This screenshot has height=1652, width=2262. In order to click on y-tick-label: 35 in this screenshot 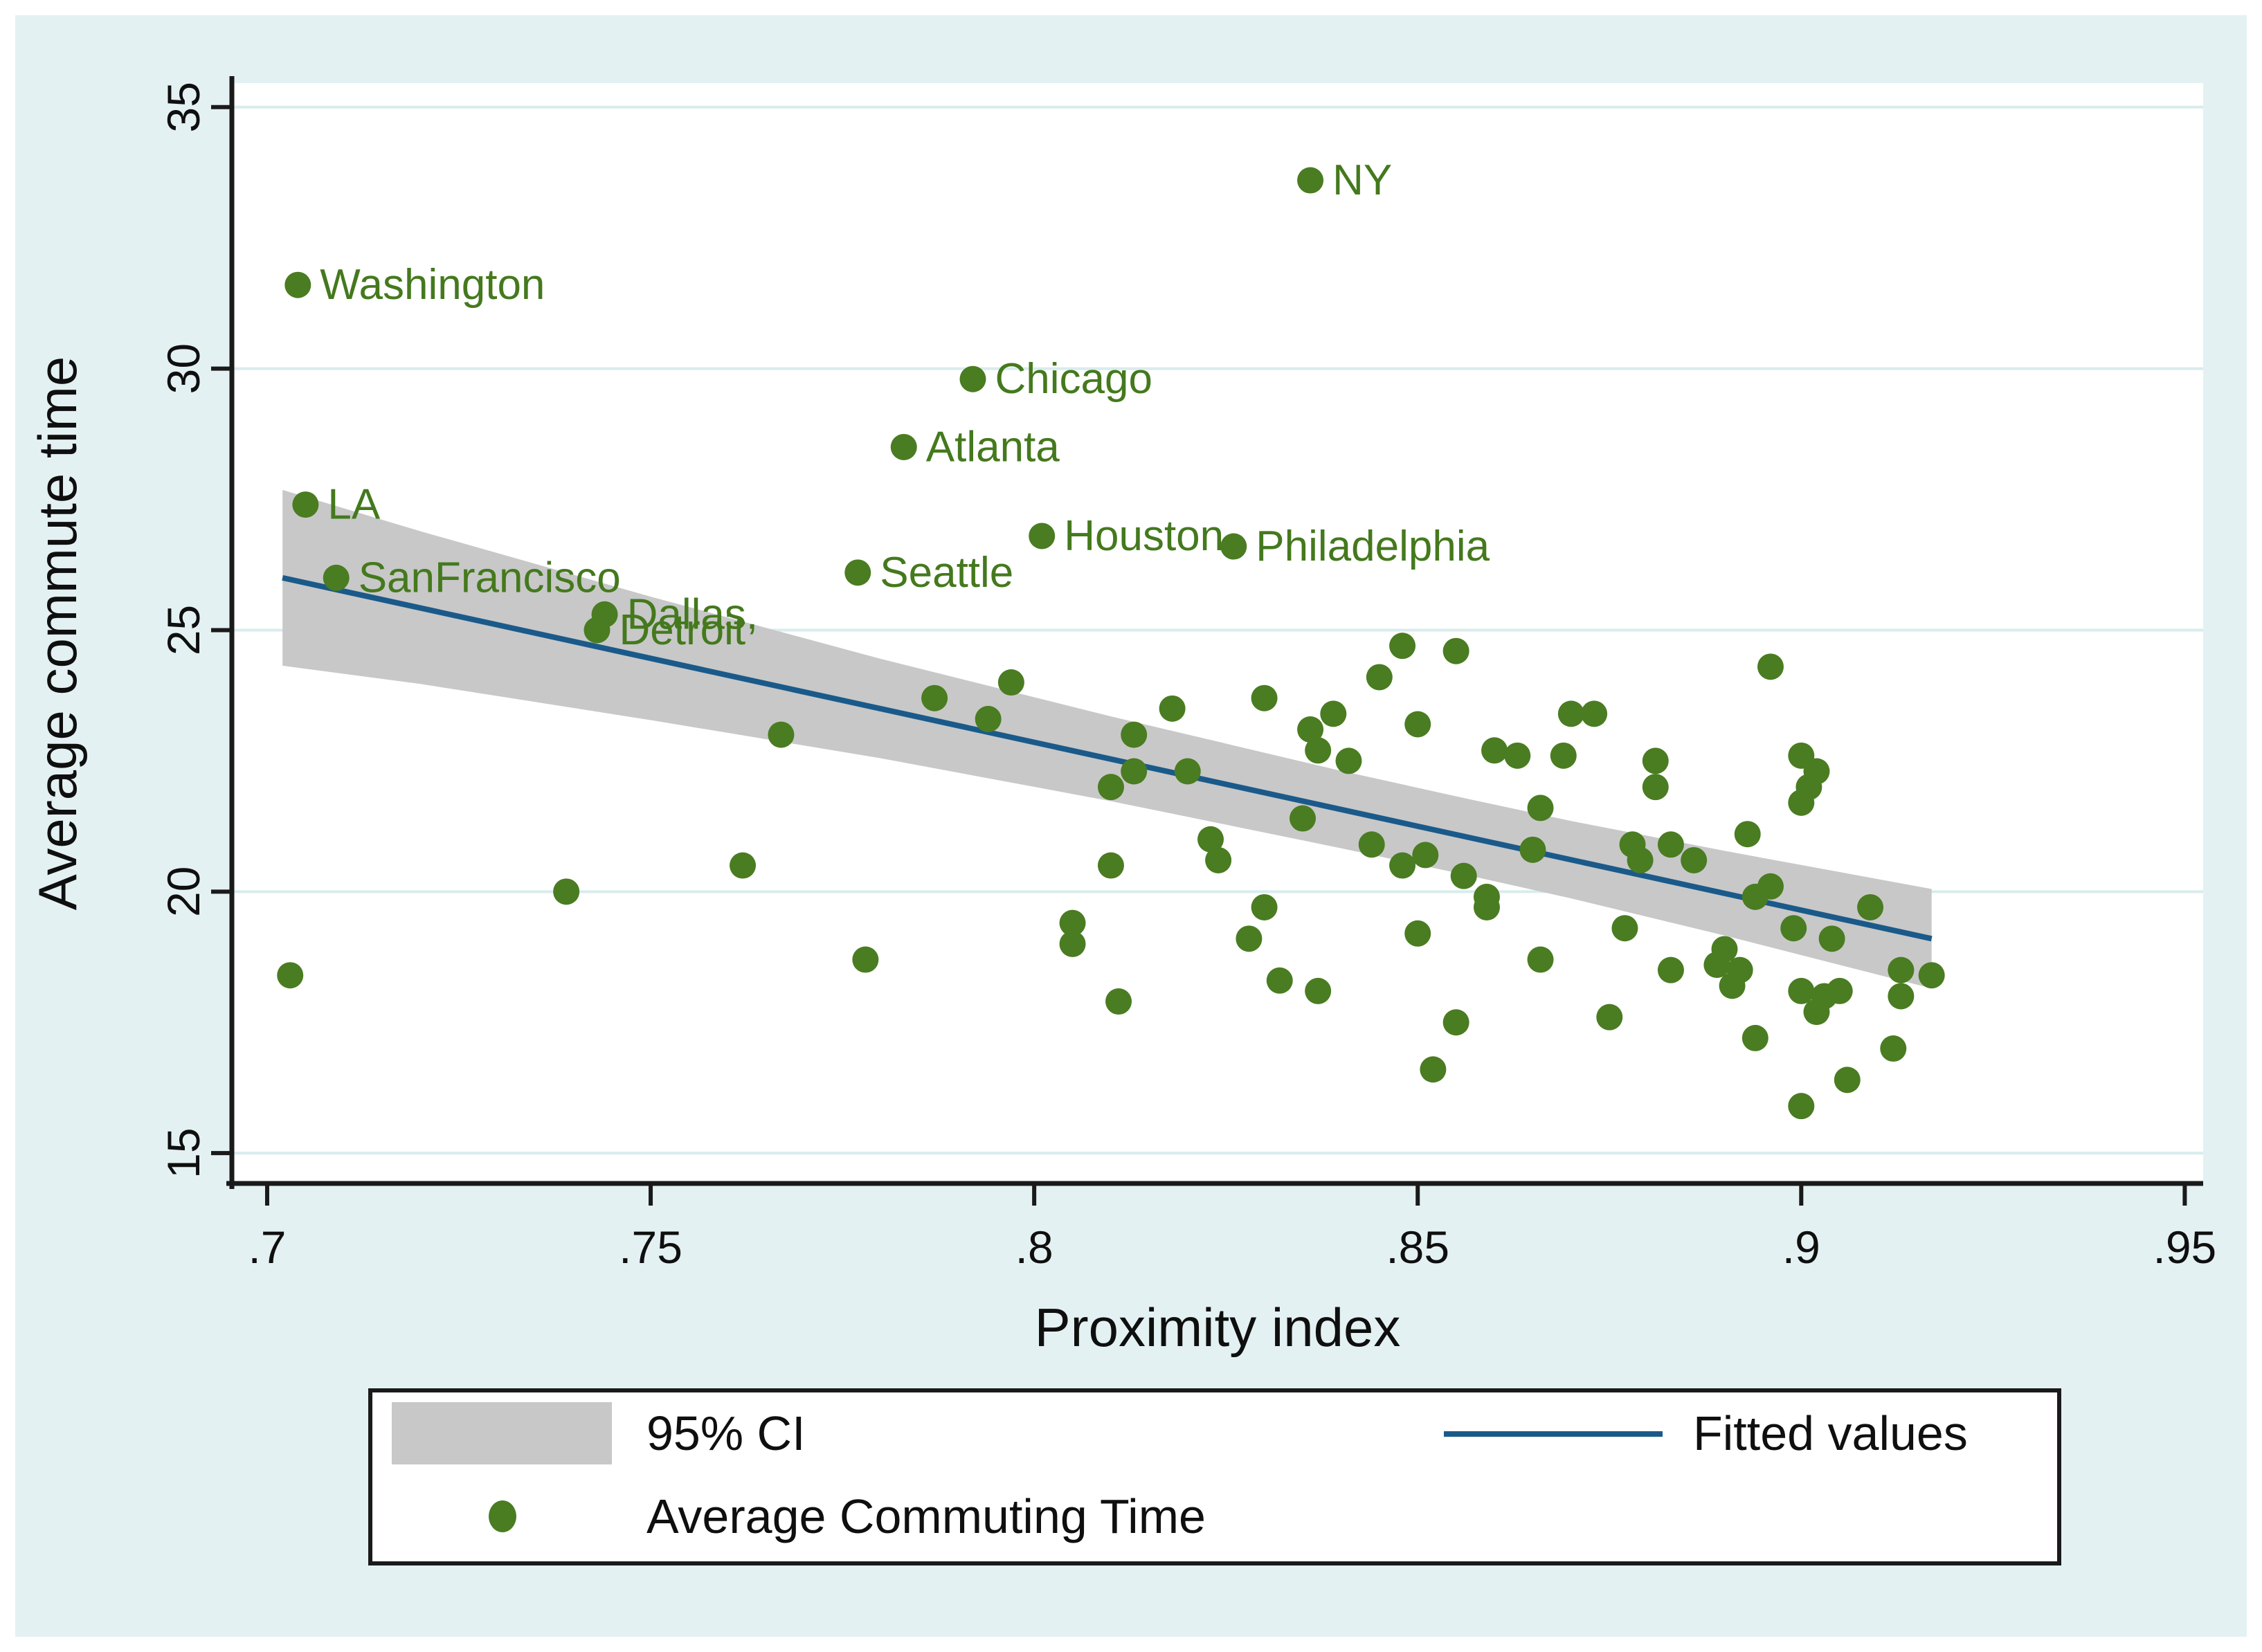, I will do `click(183, 107)`.